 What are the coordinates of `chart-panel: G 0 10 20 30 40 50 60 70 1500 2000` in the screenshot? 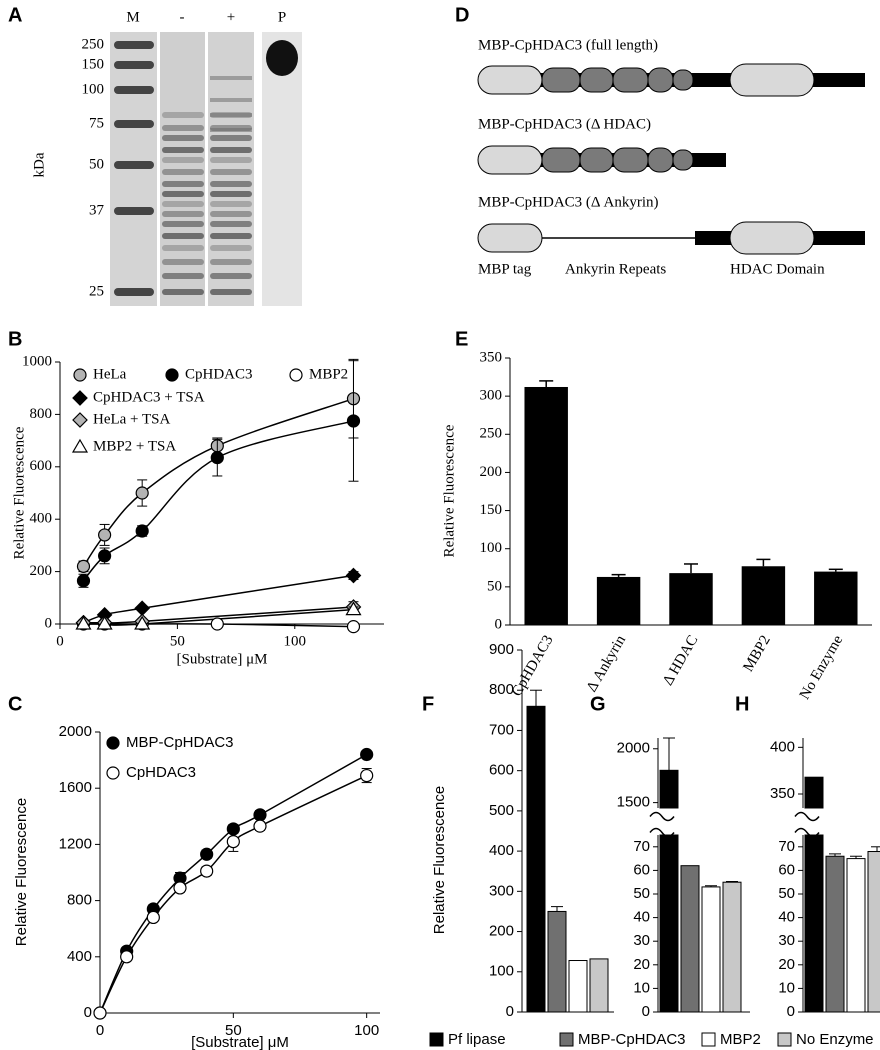 It's located at (670, 856).